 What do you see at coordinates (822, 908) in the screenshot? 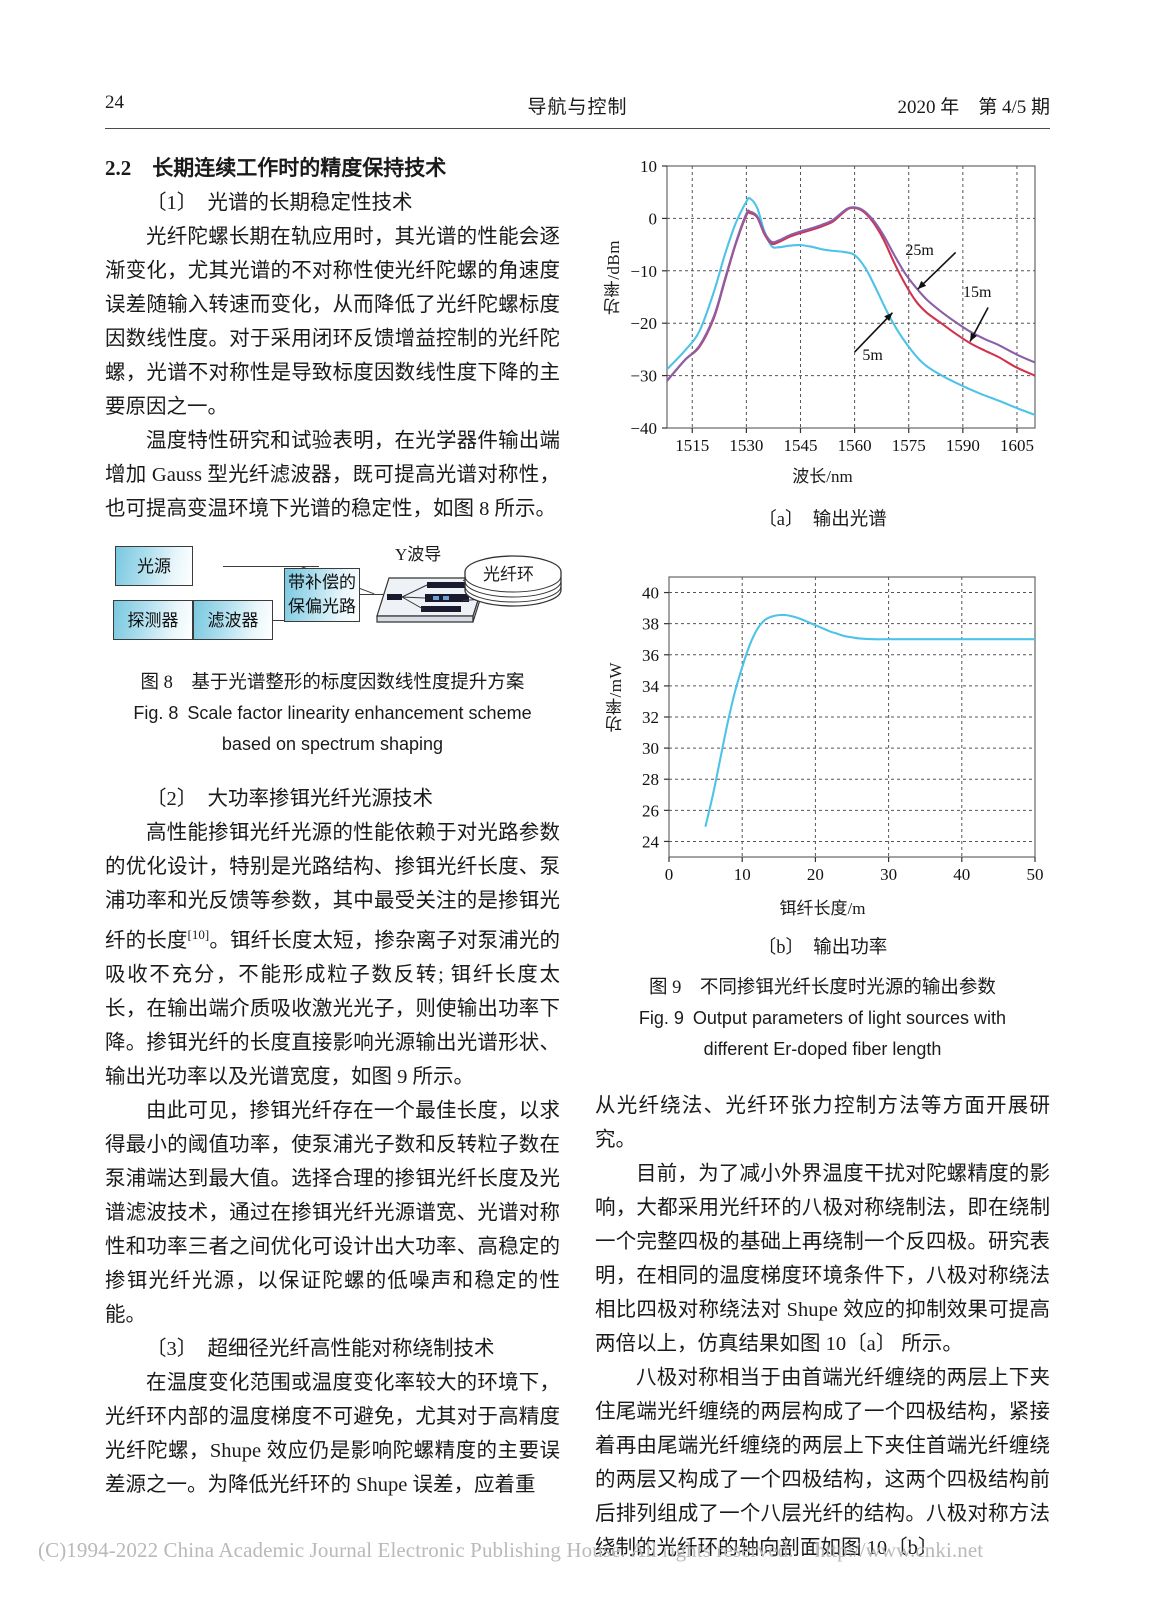
I see `power-x-axis-label: 铒纤长度/m` at bounding box center [822, 908].